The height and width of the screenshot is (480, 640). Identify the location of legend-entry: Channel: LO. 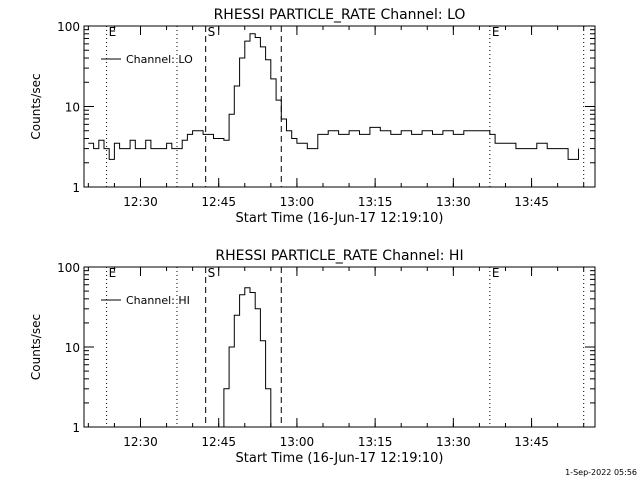
(159, 59).